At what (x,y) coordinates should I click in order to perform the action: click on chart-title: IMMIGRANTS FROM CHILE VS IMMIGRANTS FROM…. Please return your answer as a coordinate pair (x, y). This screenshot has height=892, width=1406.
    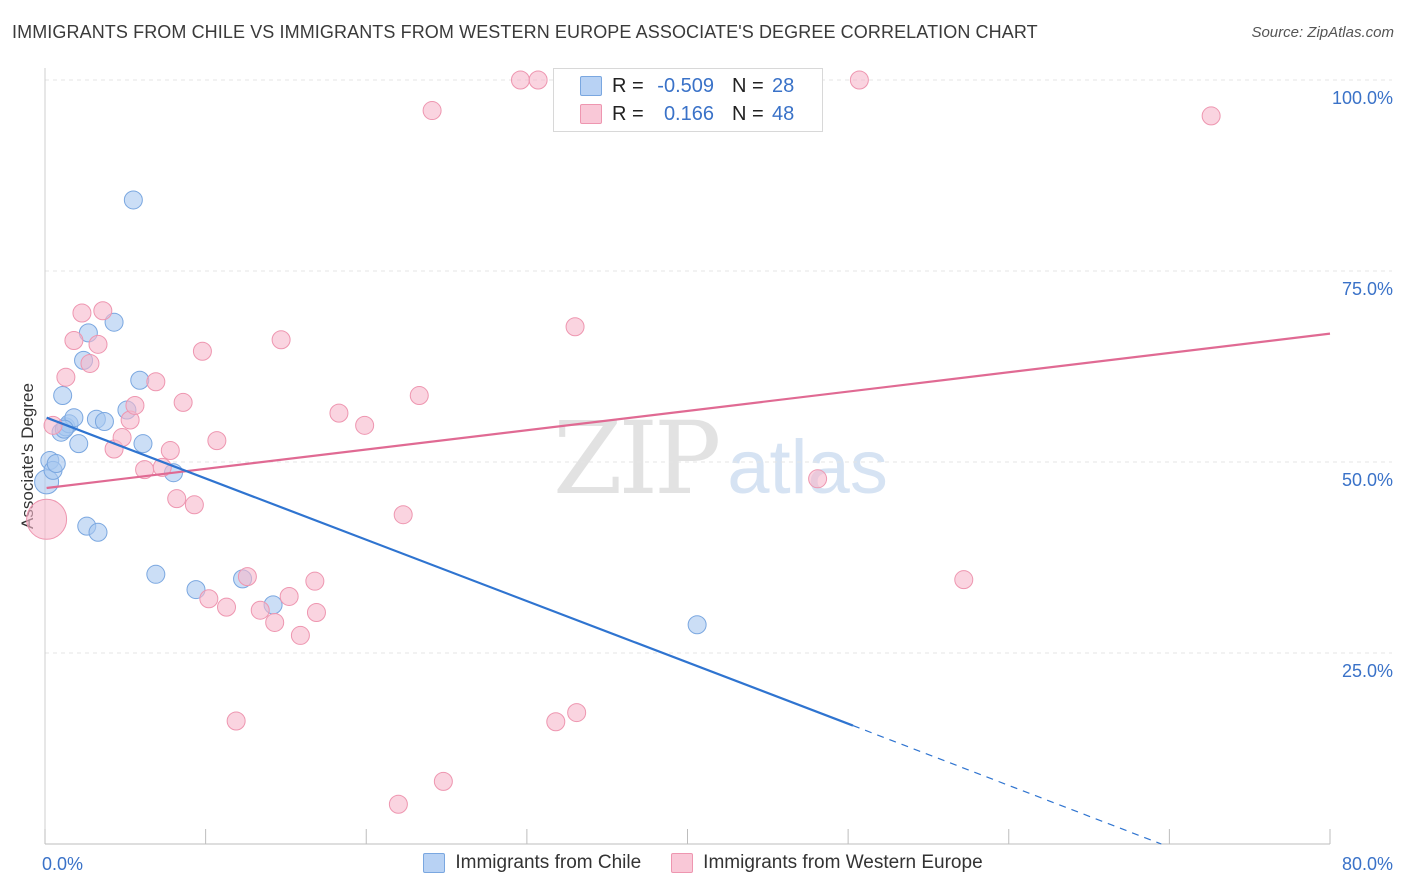
    Looking at the image, I should click on (525, 32).